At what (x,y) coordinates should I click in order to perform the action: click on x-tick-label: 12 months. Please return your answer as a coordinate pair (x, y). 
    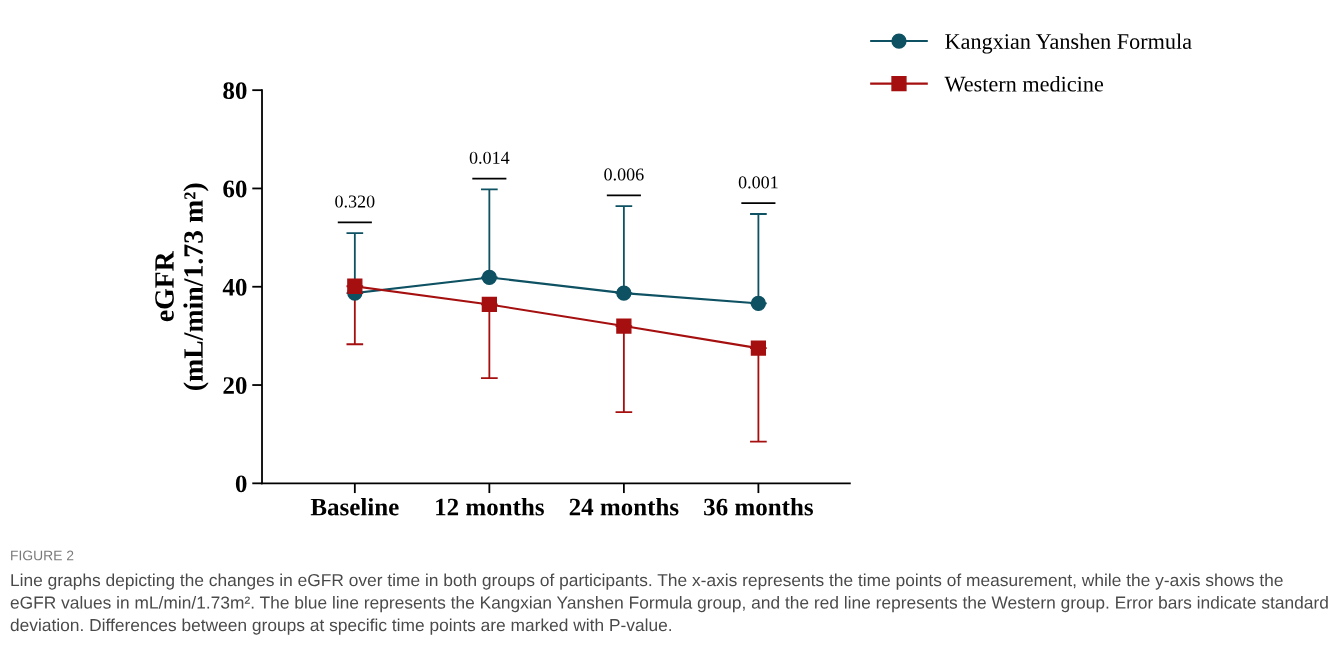
    Looking at the image, I should click on (490, 506).